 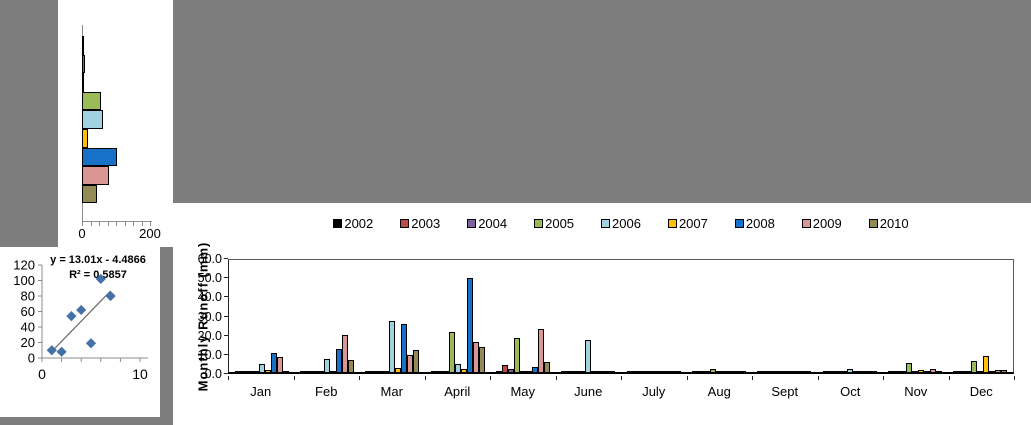 I want to click on legend-item-2002: 2002, so click(x=353, y=223).